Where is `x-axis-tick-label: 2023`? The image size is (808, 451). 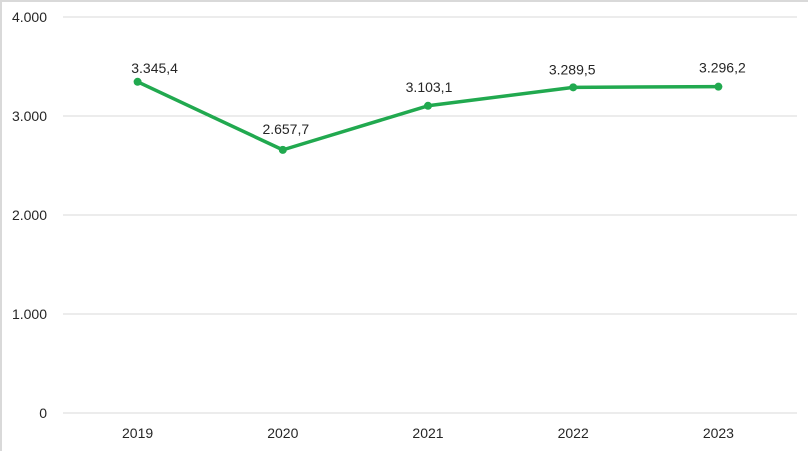
x-axis-tick-label: 2023 is located at coordinates (718, 433).